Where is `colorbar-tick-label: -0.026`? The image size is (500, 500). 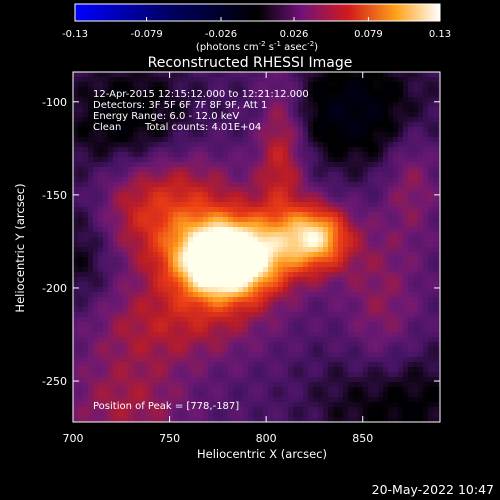
colorbar-tick-label: -0.026 is located at coordinates (221, 34).